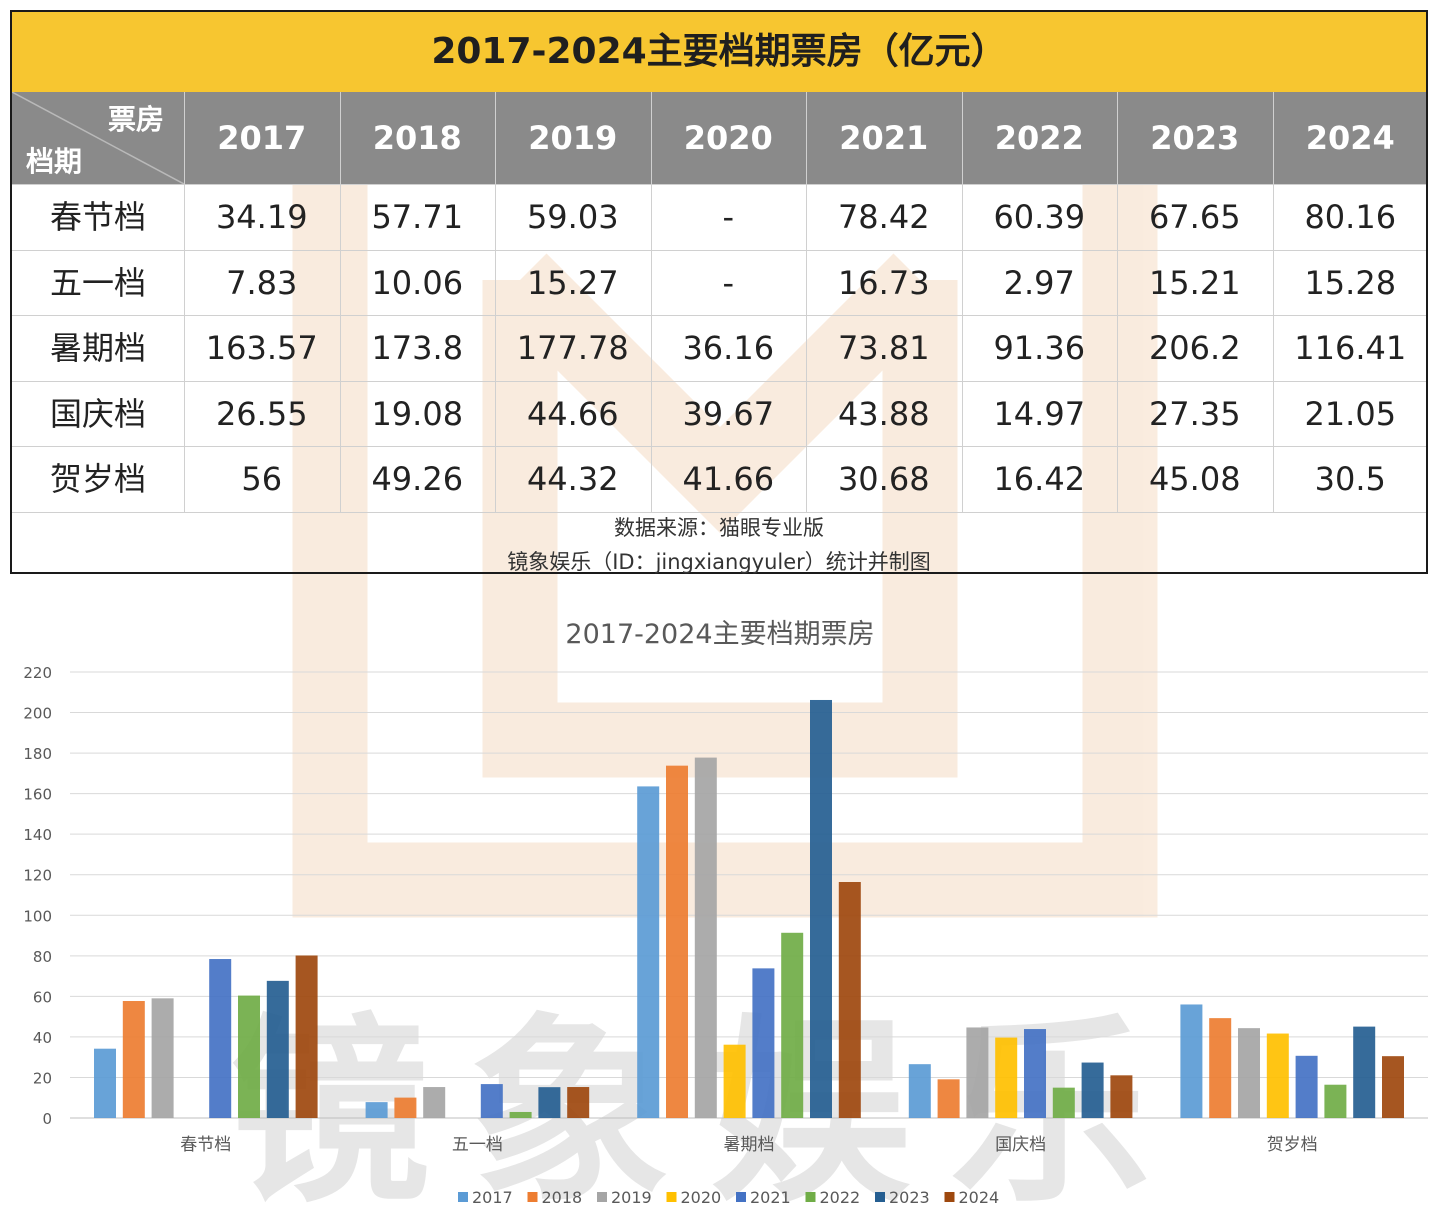 The image size is (1440, 1230). Describe the element at coordinates (1249, 1073) in the screenshot. I see `bar-2019-贺岁档` at that location.